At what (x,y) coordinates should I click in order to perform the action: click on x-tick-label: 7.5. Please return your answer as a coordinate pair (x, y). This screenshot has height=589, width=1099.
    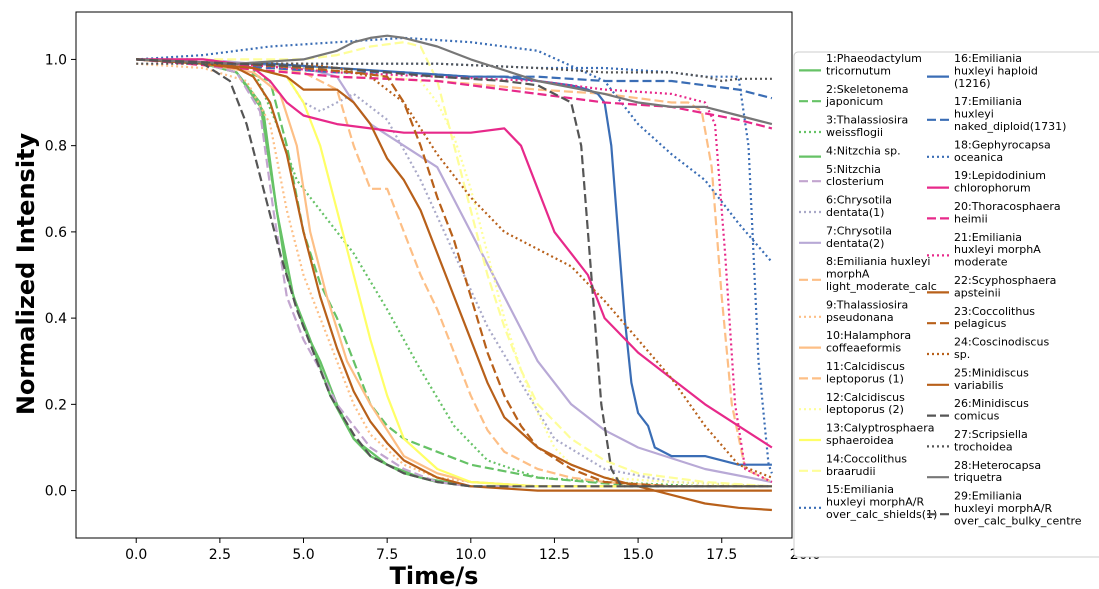
    Looking at the image, I should click on (387, 555).